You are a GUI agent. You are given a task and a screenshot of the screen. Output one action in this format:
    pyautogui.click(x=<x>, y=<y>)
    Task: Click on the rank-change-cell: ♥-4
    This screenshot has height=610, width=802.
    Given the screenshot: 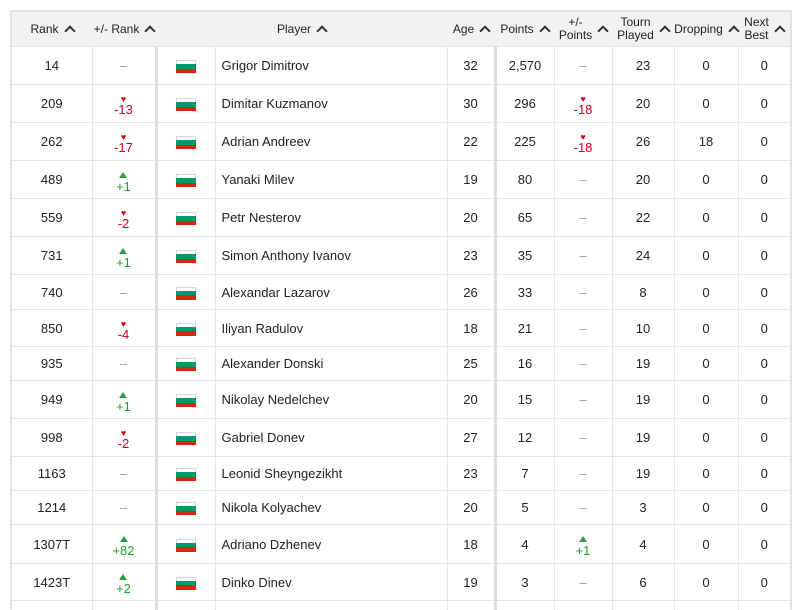 What is the action you would take?
    pyautogui.click(x=124, y=328)
    